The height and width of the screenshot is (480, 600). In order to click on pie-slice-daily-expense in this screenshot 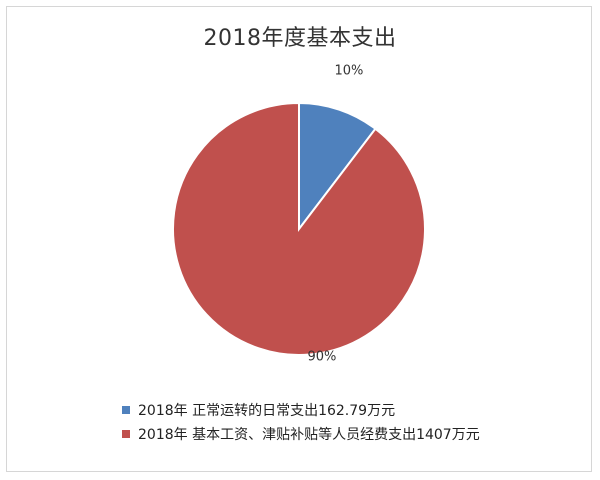, I will do `click(337, 166)`.